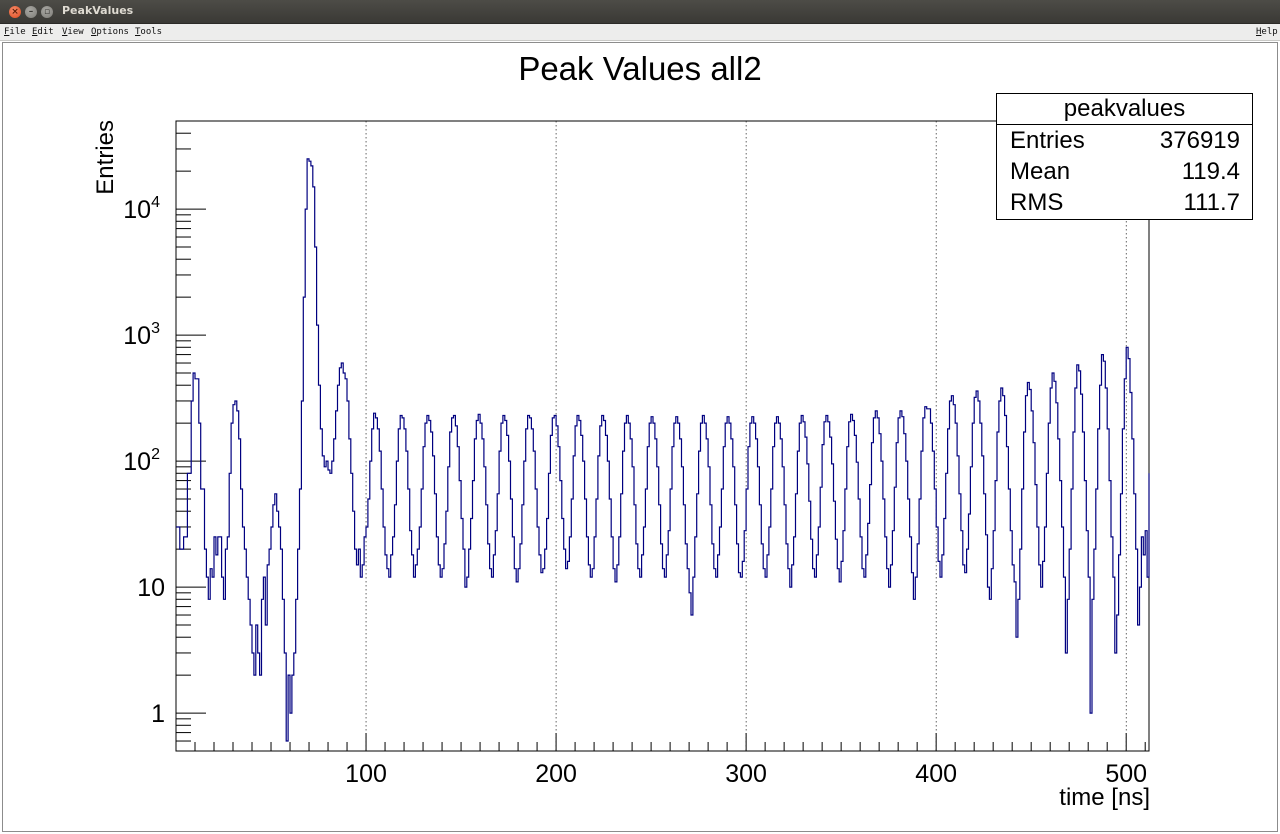 This screenshot has height=834, width=1280. I want to click on stats-row-mean: Mean 119.4, so click(1124, 171).